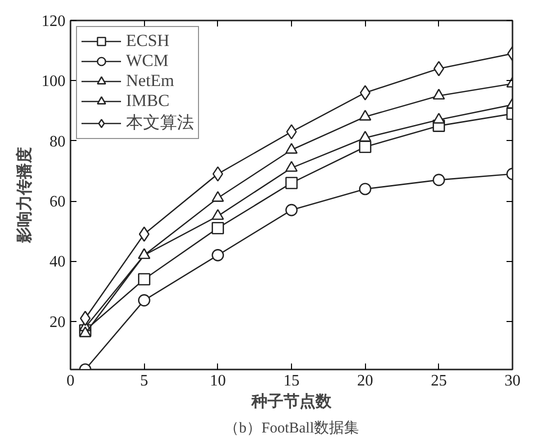 The width and height of the screenshot is (552, 441). I want to click on x-tick-label: 0, so click(70, 381).